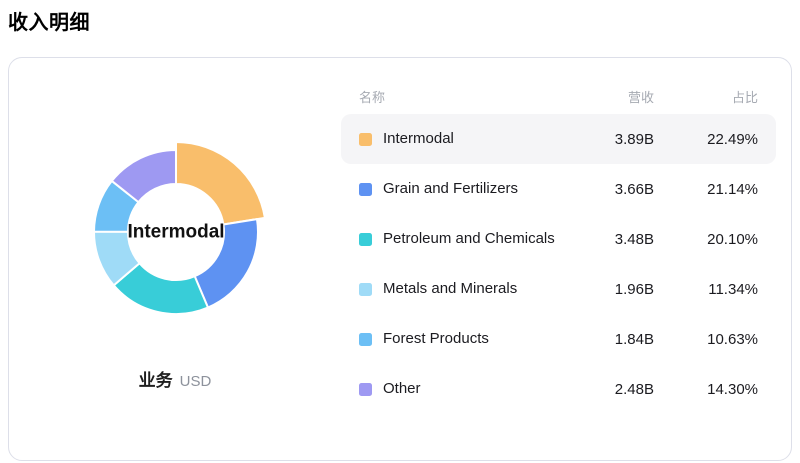 This screenshot has height=463, width=800. What do you see at coordinates (558, 189) in the screenshot?
I see `table-row: Grain and Fertilizers 3.66B 21.14%` at bounding box center [558, 189].